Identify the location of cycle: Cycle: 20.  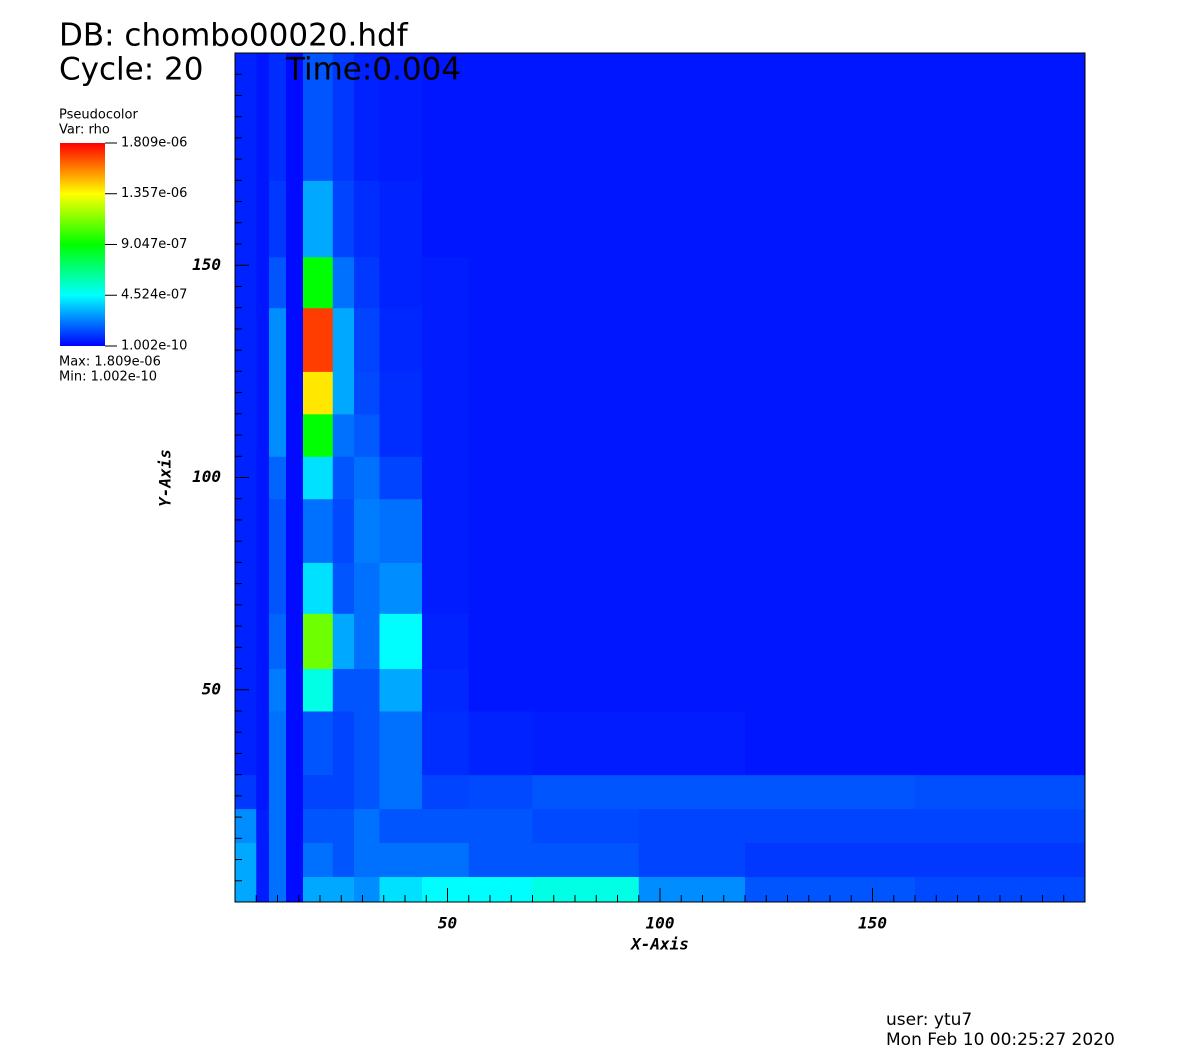
(131, 70).